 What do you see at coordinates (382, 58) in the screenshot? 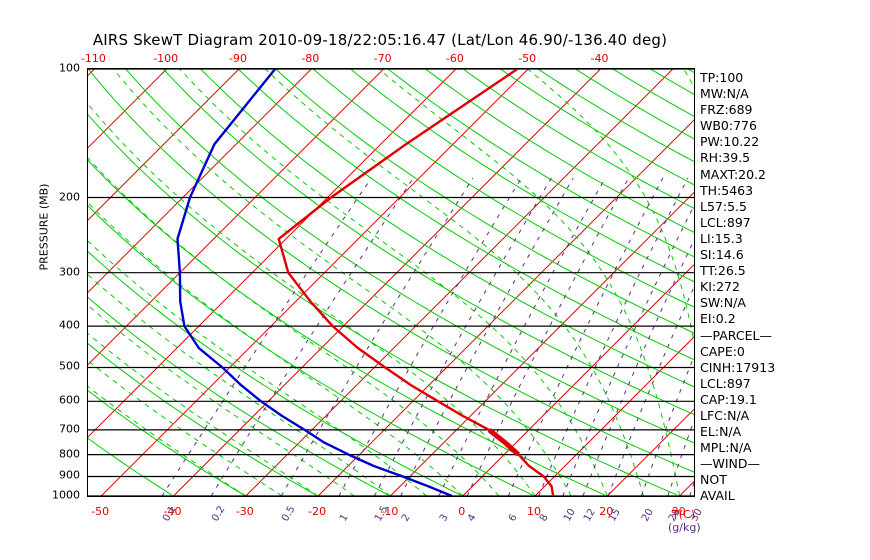
I see `top-temp-tick: -70` at bounding box center [382, 58].